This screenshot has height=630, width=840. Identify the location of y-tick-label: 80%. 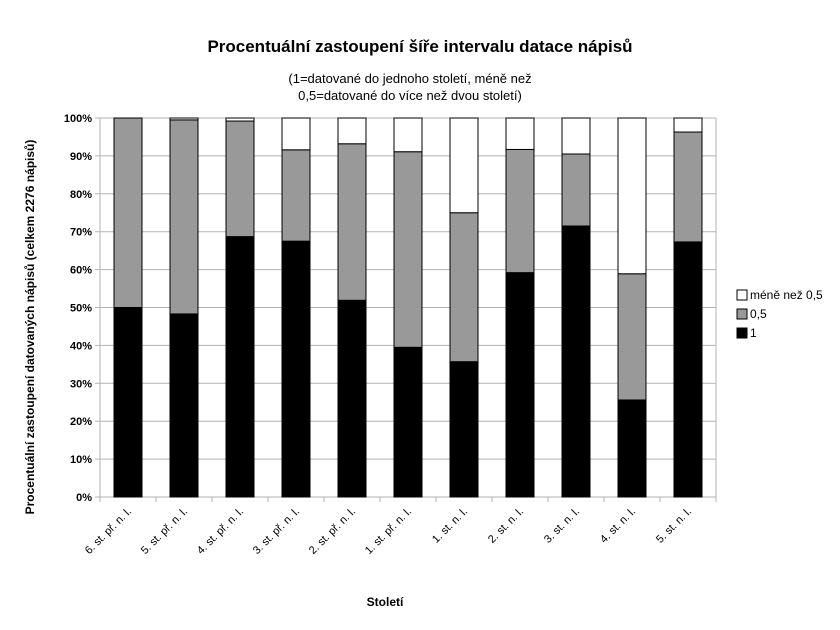
(81, 195).